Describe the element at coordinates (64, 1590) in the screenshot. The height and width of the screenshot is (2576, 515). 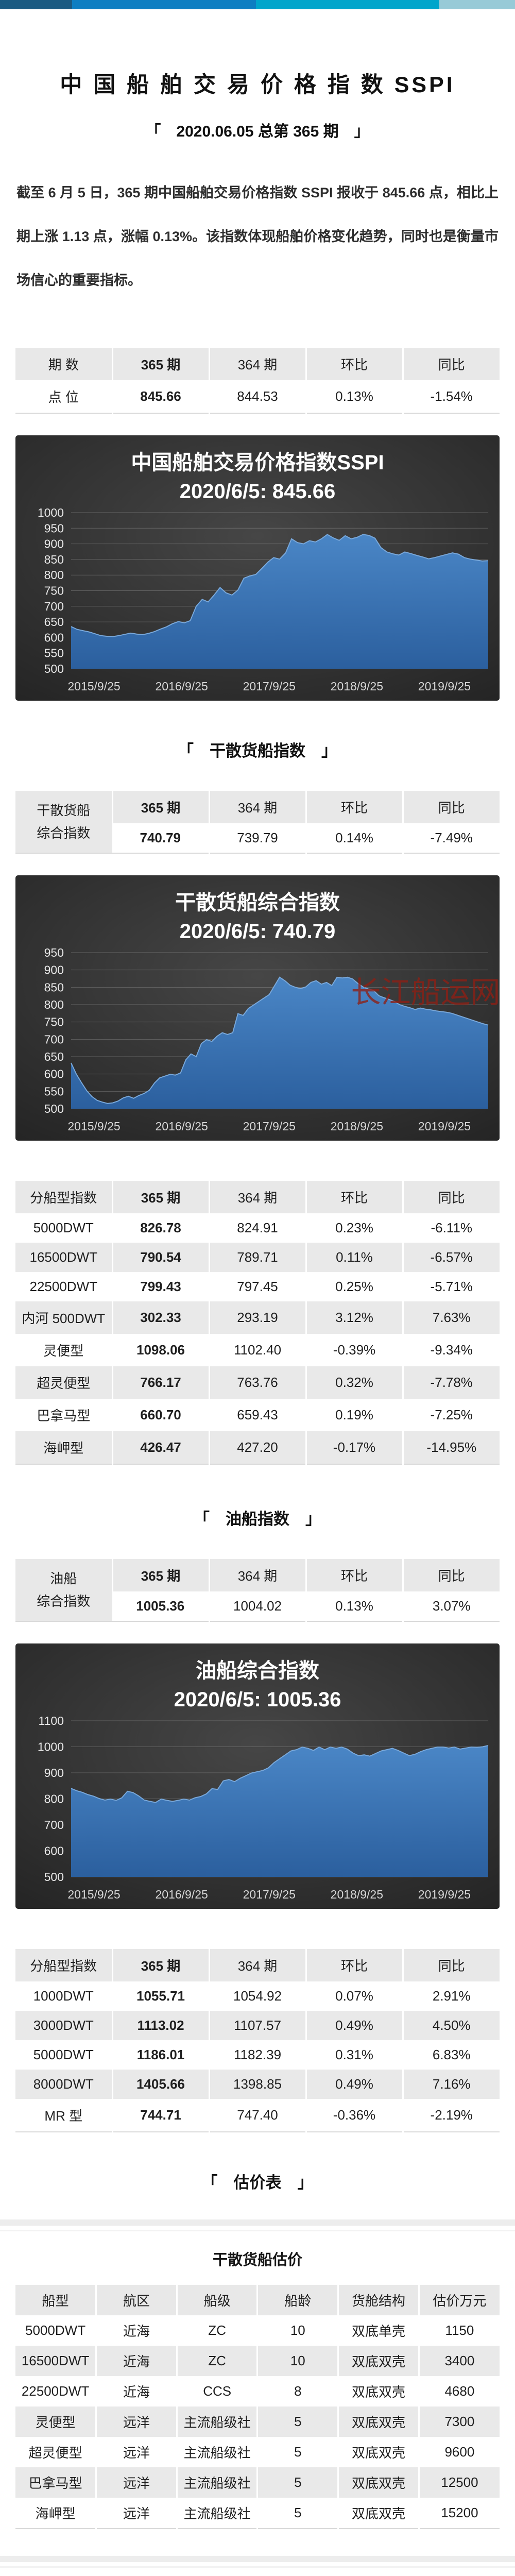
I see `composite-index-label: 油船 综合指数` at that location.